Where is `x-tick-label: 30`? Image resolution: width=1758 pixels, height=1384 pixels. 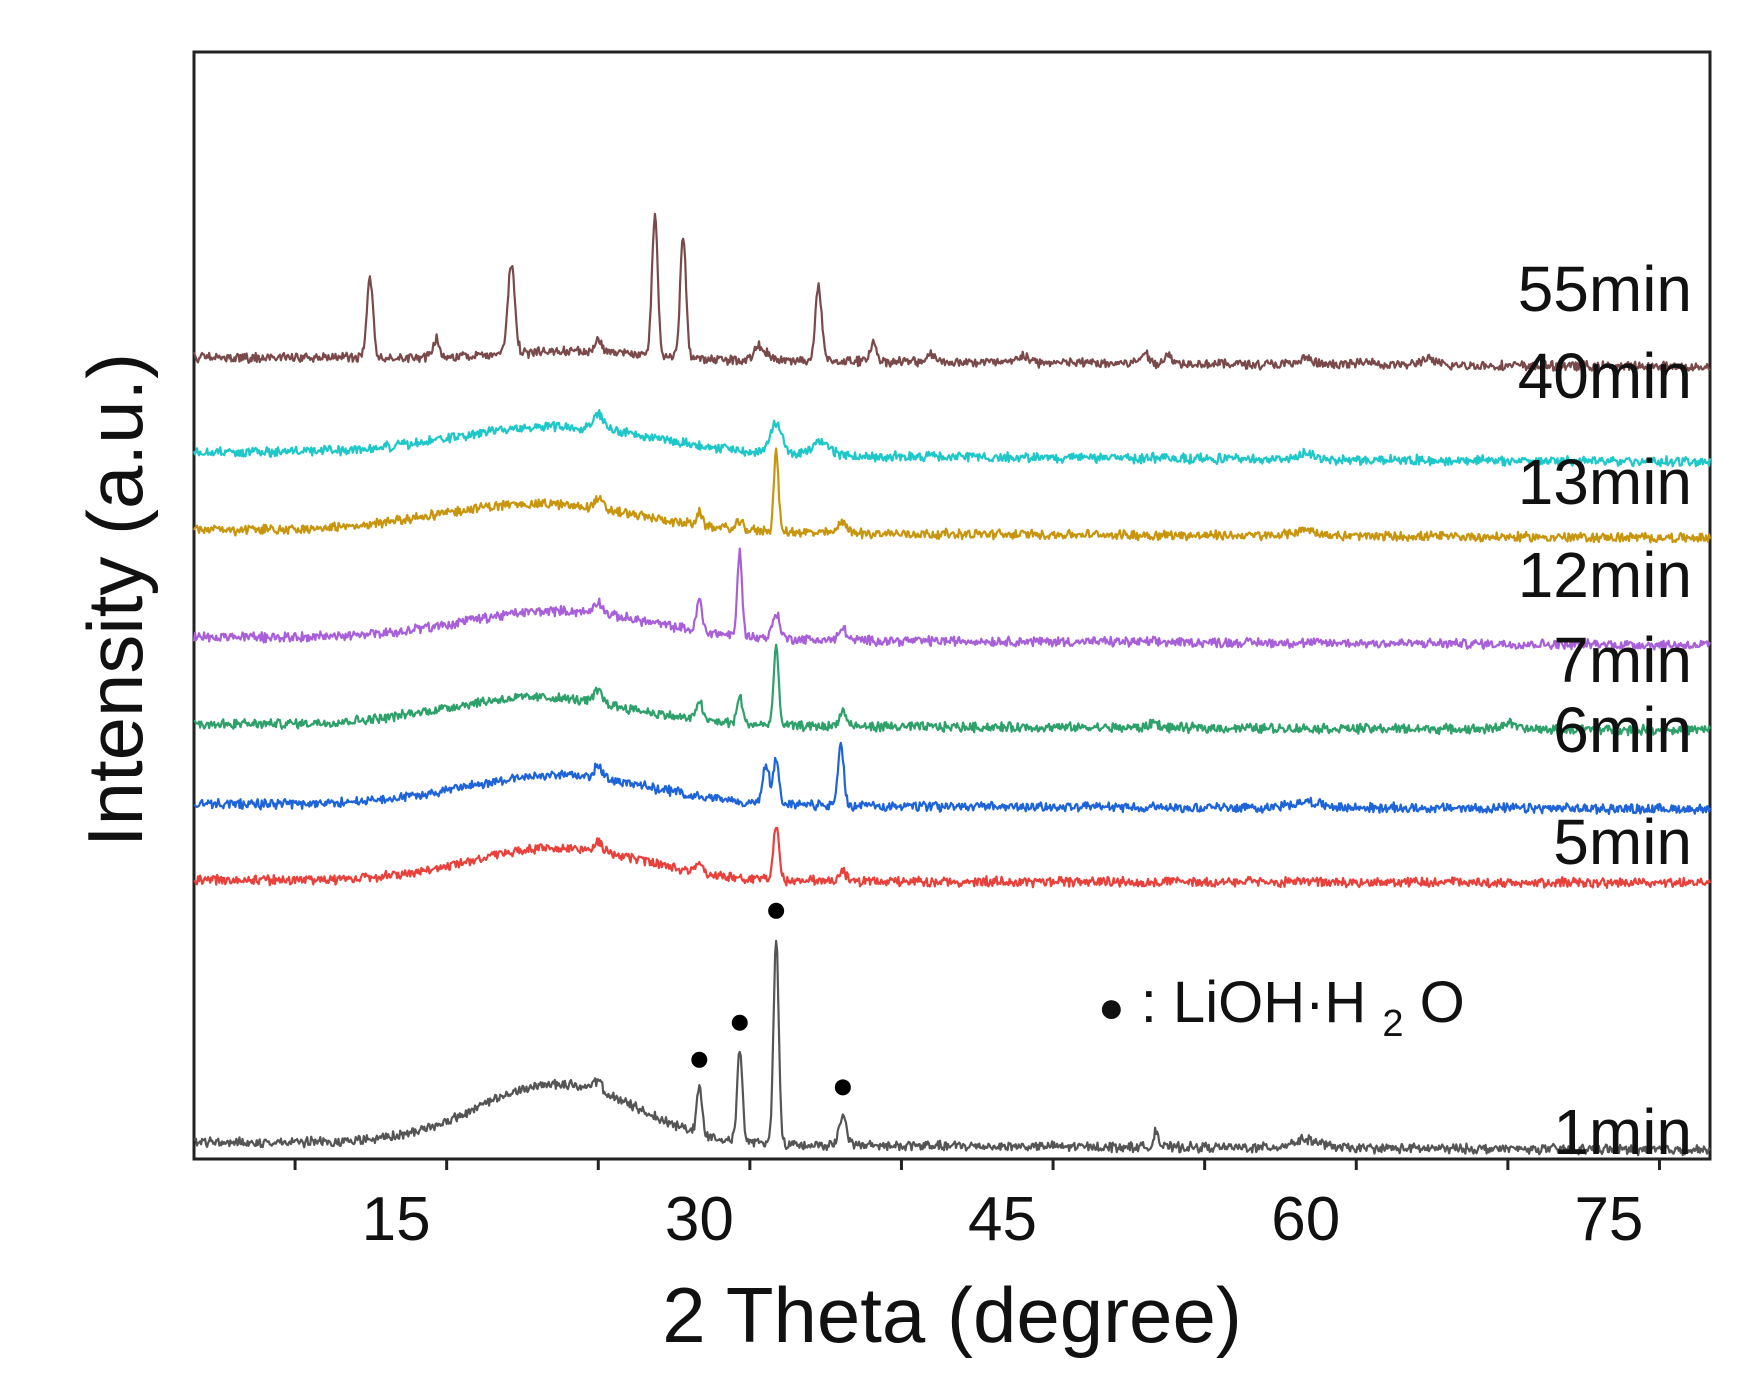
x-tick-label: 30 is located at coordinates (699, 1219).